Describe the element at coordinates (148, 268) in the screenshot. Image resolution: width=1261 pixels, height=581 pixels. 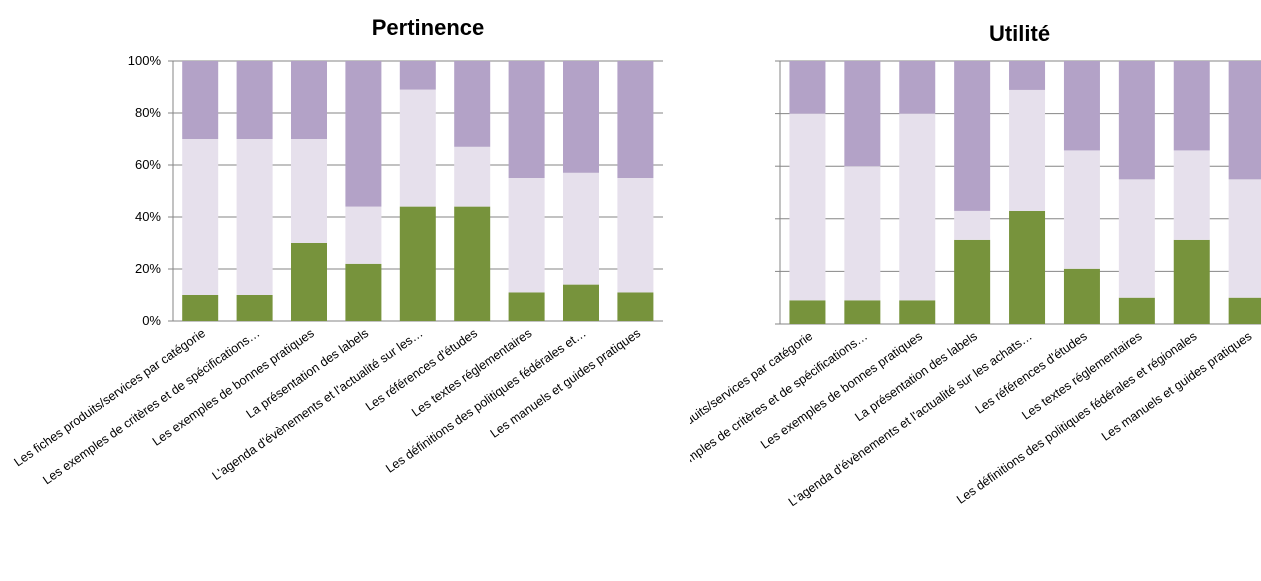
I see `y-tick-label: 20%` at that location.